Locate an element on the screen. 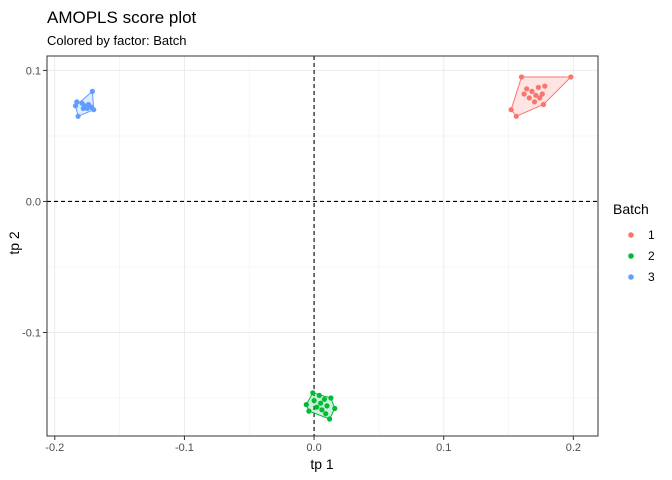 The height and width of the screenshot is (480, 672). y-tick-label: 0.0 is located at coordinates (33, 202).